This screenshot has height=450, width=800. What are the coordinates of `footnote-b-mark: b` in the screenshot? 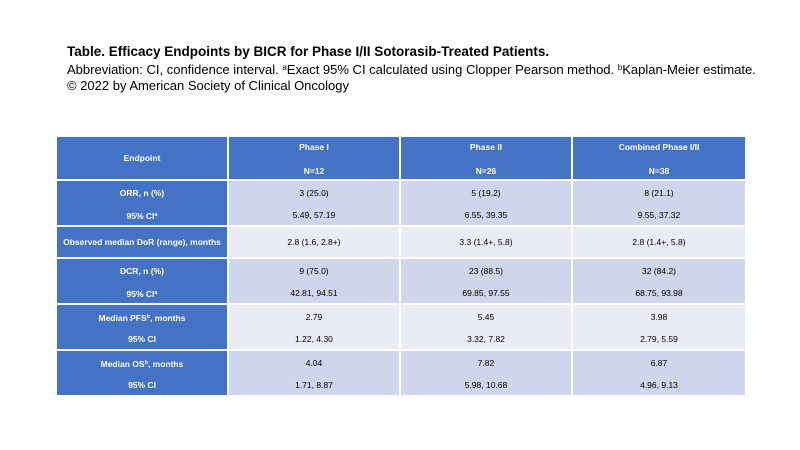 It's located at (620, 67).